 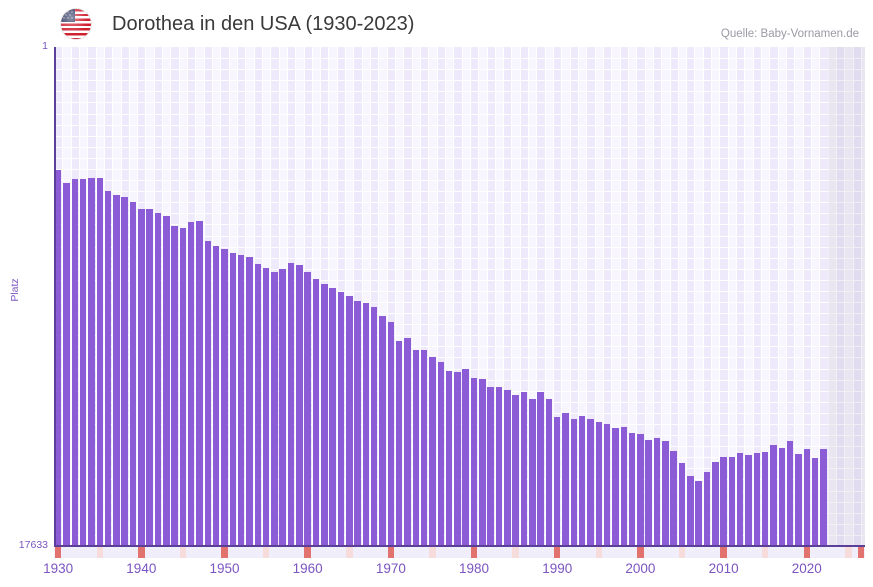 I want to click on bar-2003, so click(x=665, y=493).